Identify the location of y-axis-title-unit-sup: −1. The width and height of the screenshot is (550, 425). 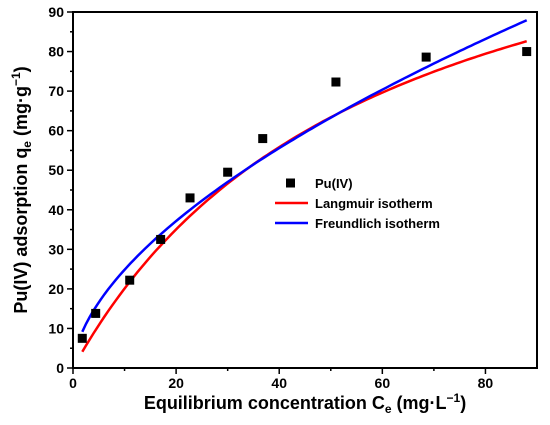
(16, 79).